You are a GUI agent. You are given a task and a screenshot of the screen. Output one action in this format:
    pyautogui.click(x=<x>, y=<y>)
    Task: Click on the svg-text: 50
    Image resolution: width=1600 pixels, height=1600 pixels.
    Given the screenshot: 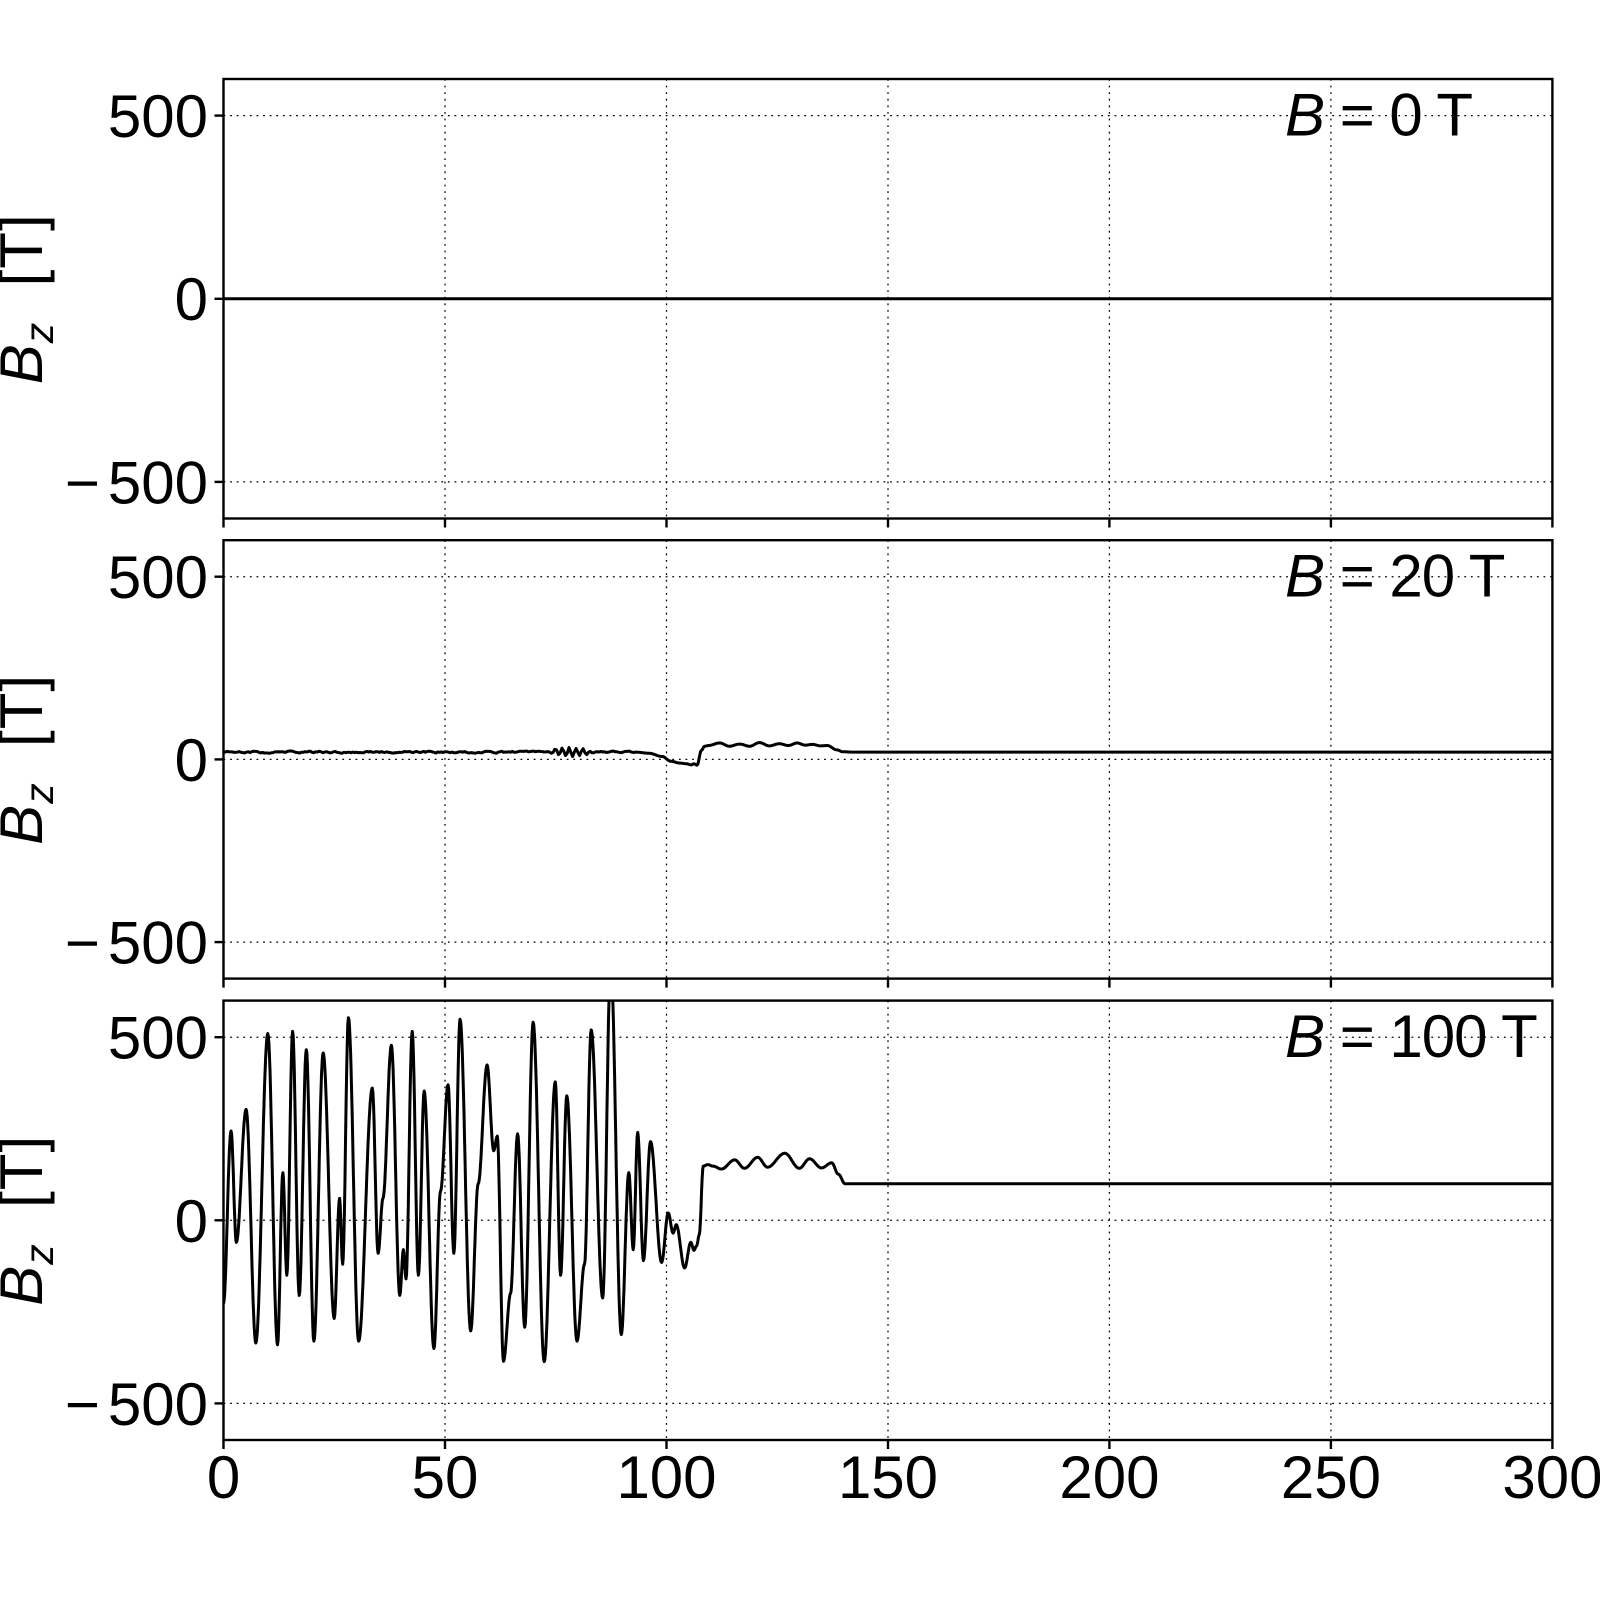 What is the action you would take?
    pyautogui.click(x=445, y=1477)
    